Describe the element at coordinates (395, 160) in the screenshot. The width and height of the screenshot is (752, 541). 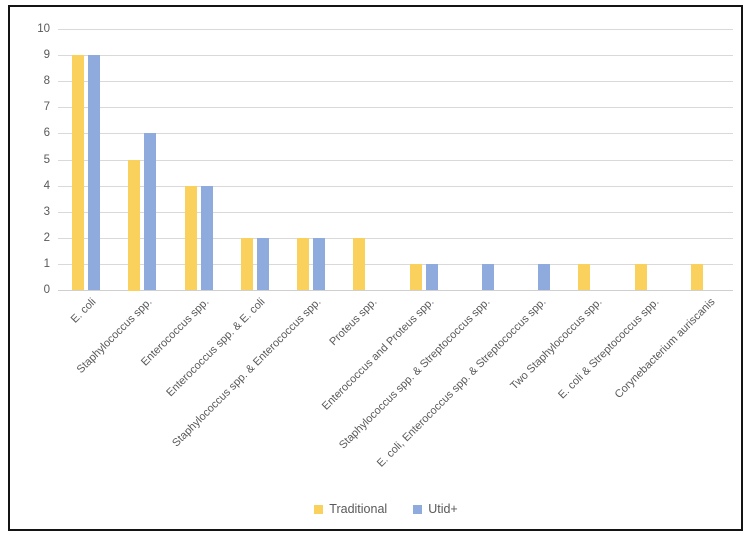
I see `gridline-y5` at that location.